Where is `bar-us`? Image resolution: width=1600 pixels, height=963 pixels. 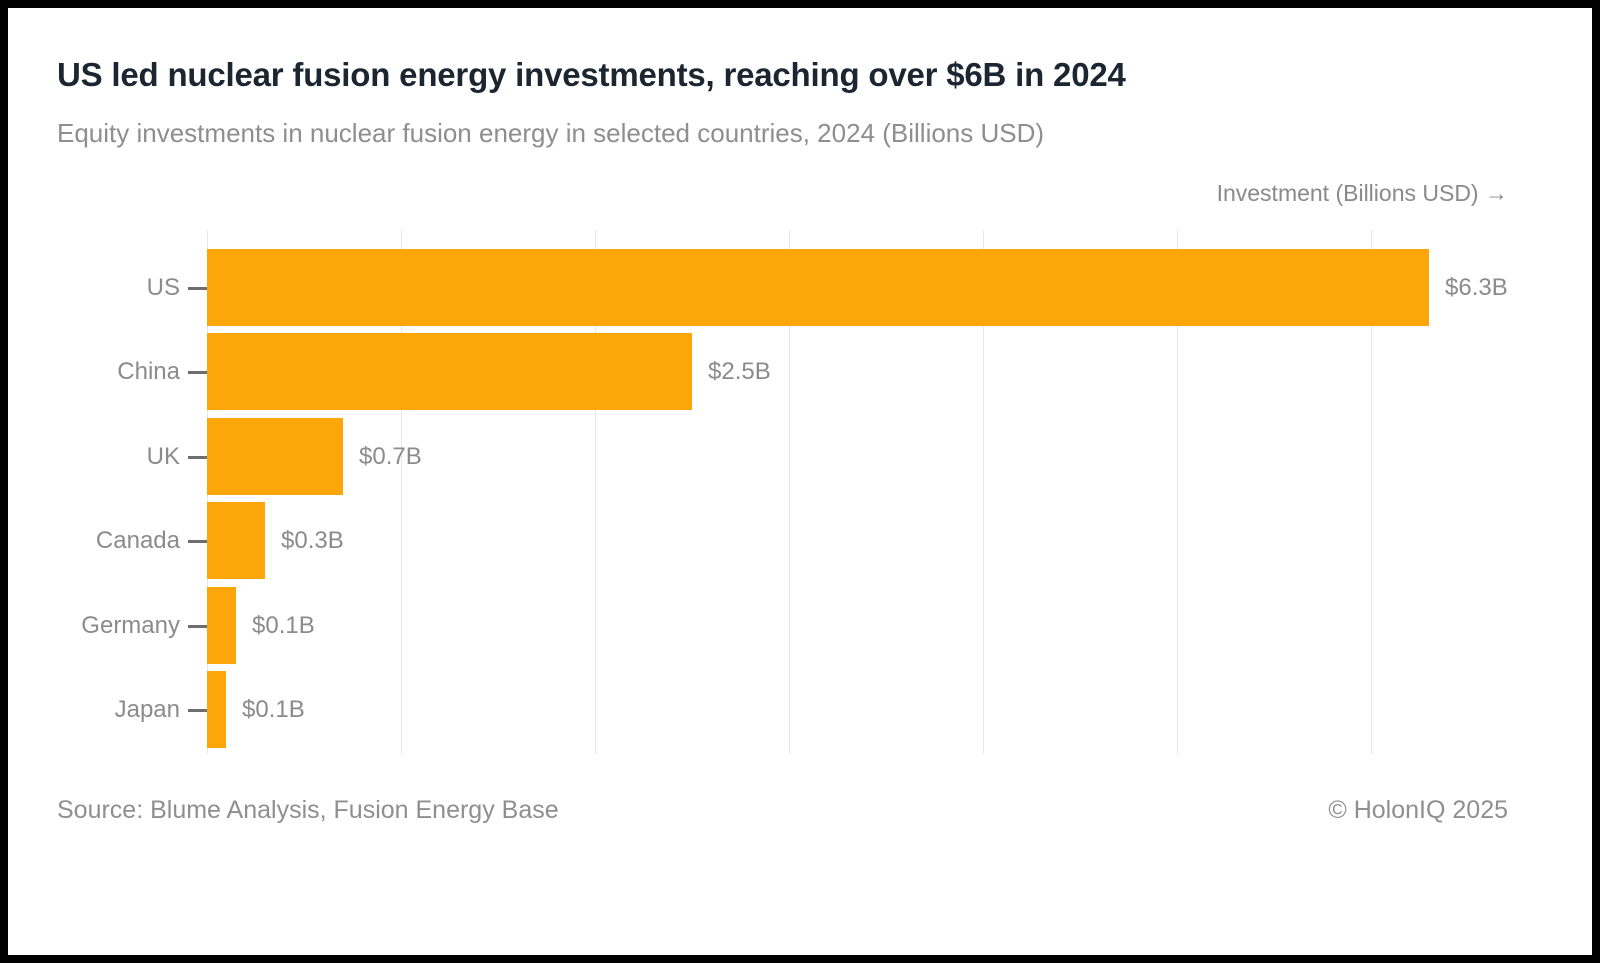
bar-us is located at coordinates (818, 287).